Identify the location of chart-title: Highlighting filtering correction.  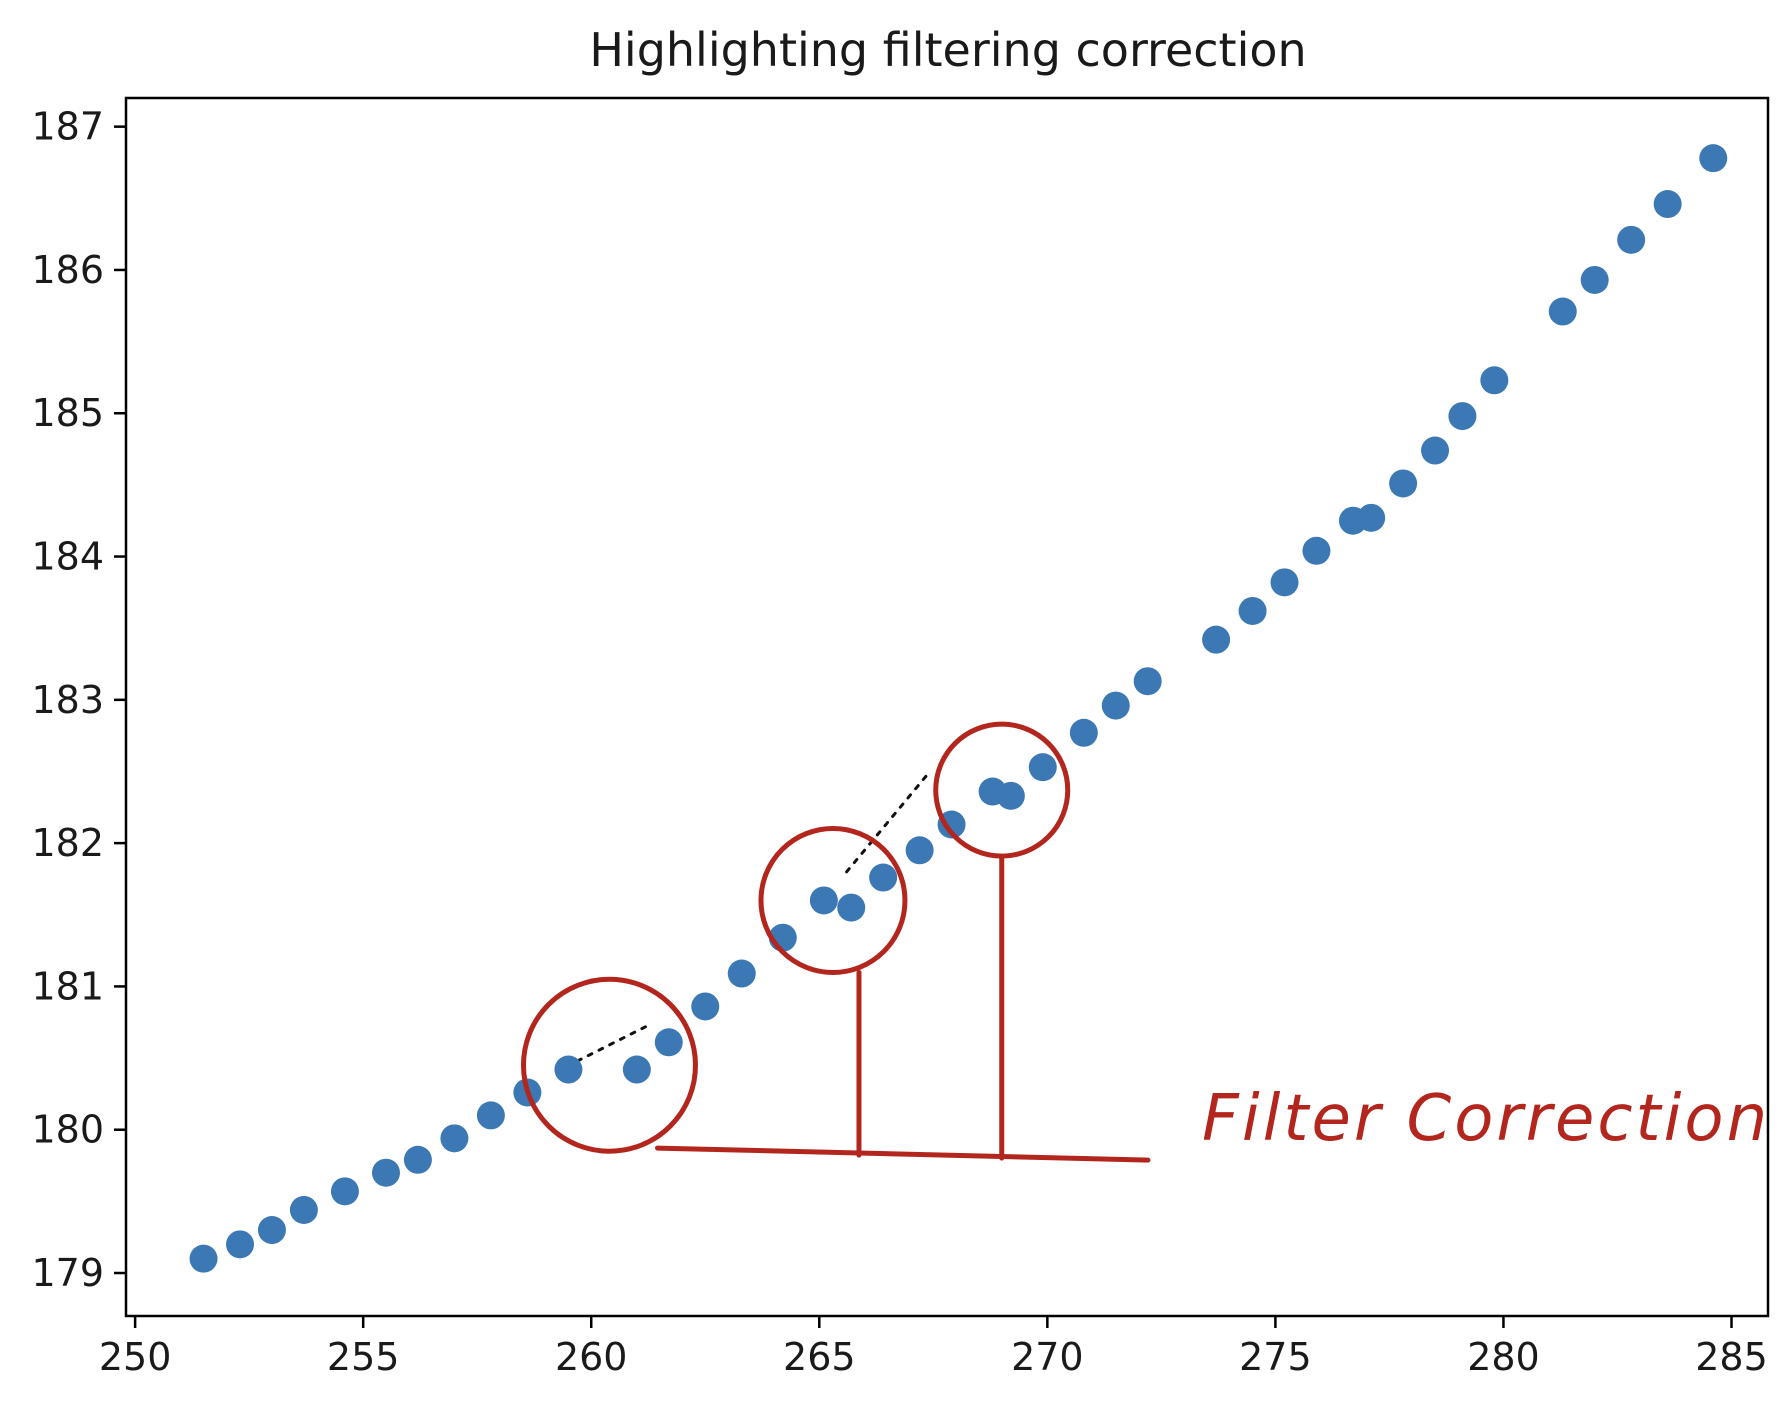
(947, 50).